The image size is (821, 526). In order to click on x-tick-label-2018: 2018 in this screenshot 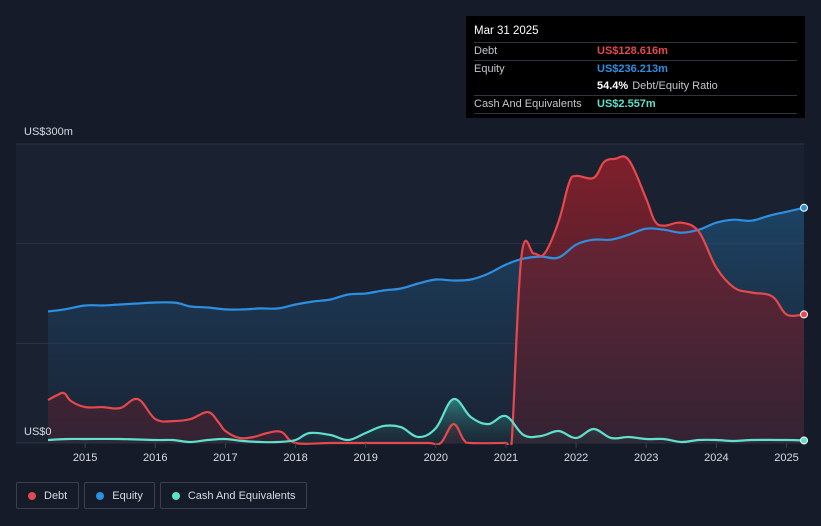, I will do `click(295, 458)`.